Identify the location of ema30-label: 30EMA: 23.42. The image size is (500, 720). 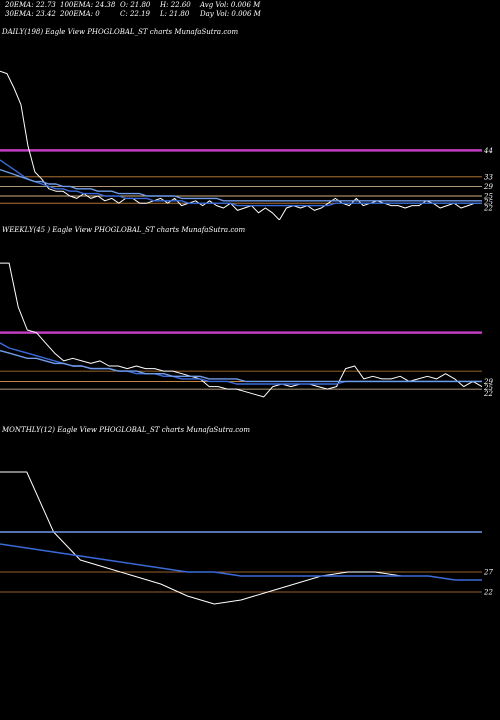
(30, 14).